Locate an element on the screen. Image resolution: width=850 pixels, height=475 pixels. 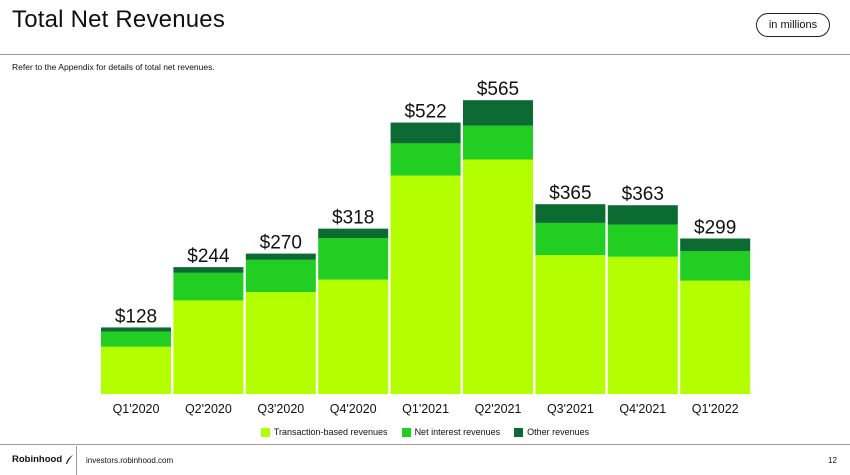
legend-item-net-interest: Net interest revenues is located at coordinates (451, 432).